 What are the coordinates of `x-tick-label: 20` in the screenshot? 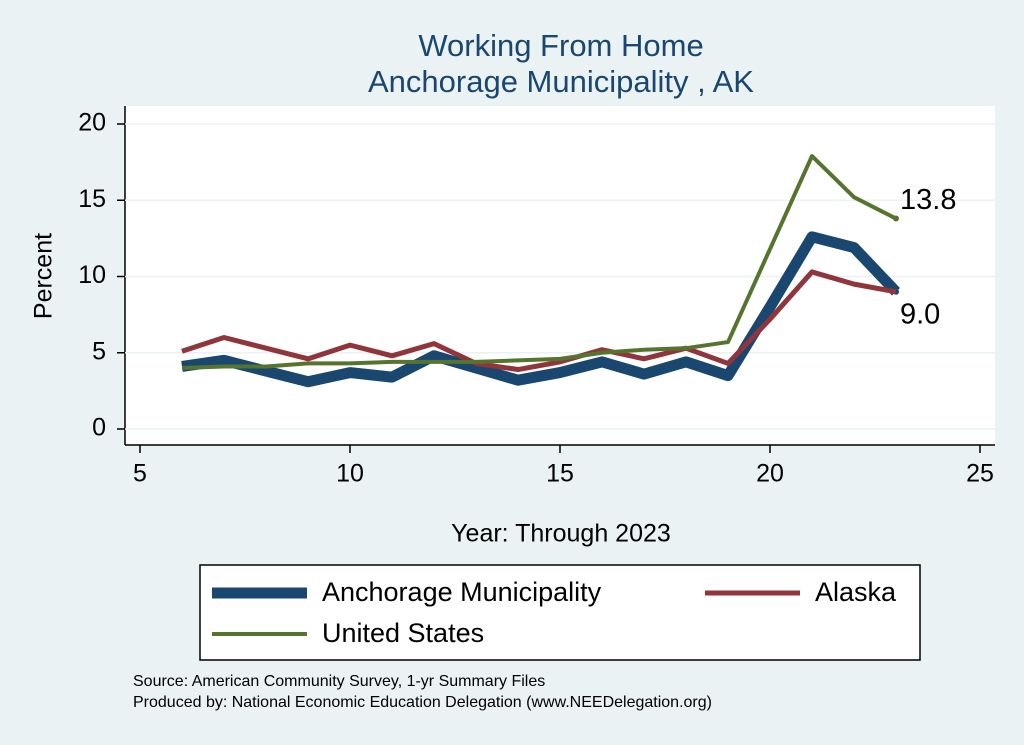 It's located at (770, 474).